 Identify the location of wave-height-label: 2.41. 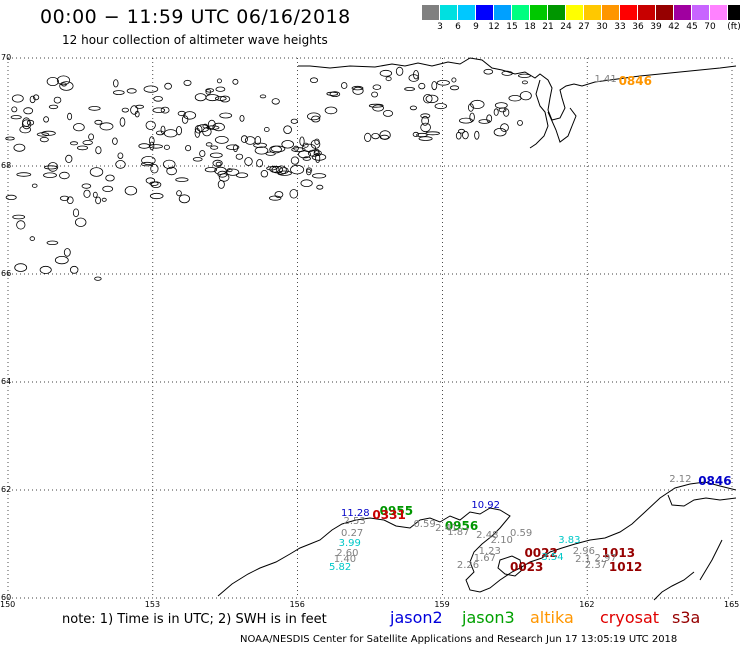
(446, 529).